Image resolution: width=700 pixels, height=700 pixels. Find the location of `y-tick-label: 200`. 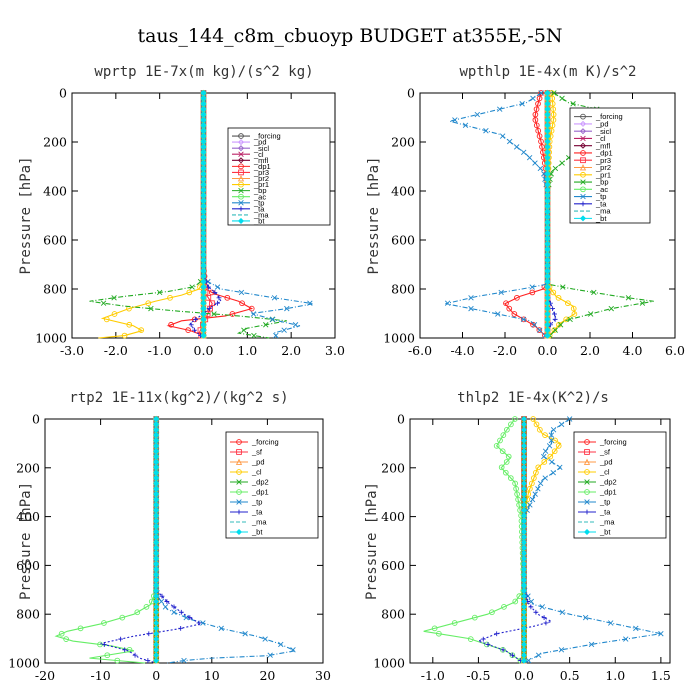

y-tick-label: 200 is located at coordinates (55, 142).